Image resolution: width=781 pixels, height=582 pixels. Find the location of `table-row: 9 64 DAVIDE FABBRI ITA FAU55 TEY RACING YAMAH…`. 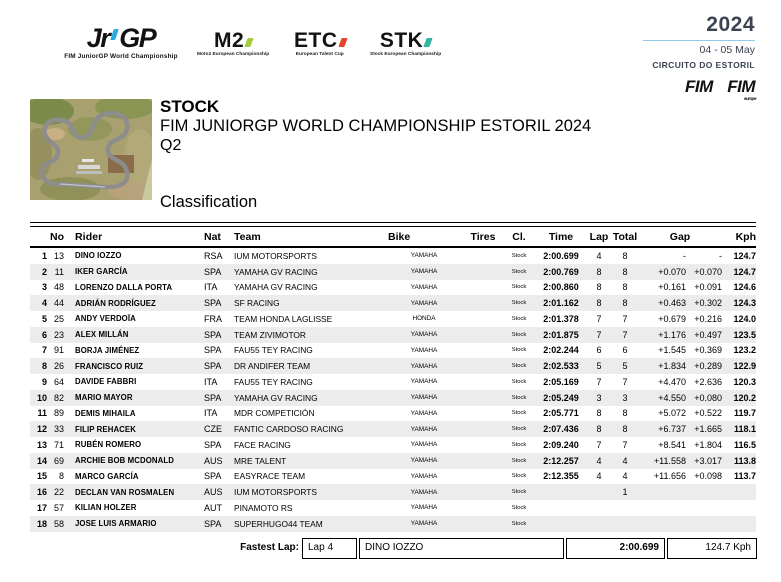

table-row: 9 64 DAVIDE FABBRI ITA FAU55 TEY RACING YAMAH… is located at coordinates (393, 382).